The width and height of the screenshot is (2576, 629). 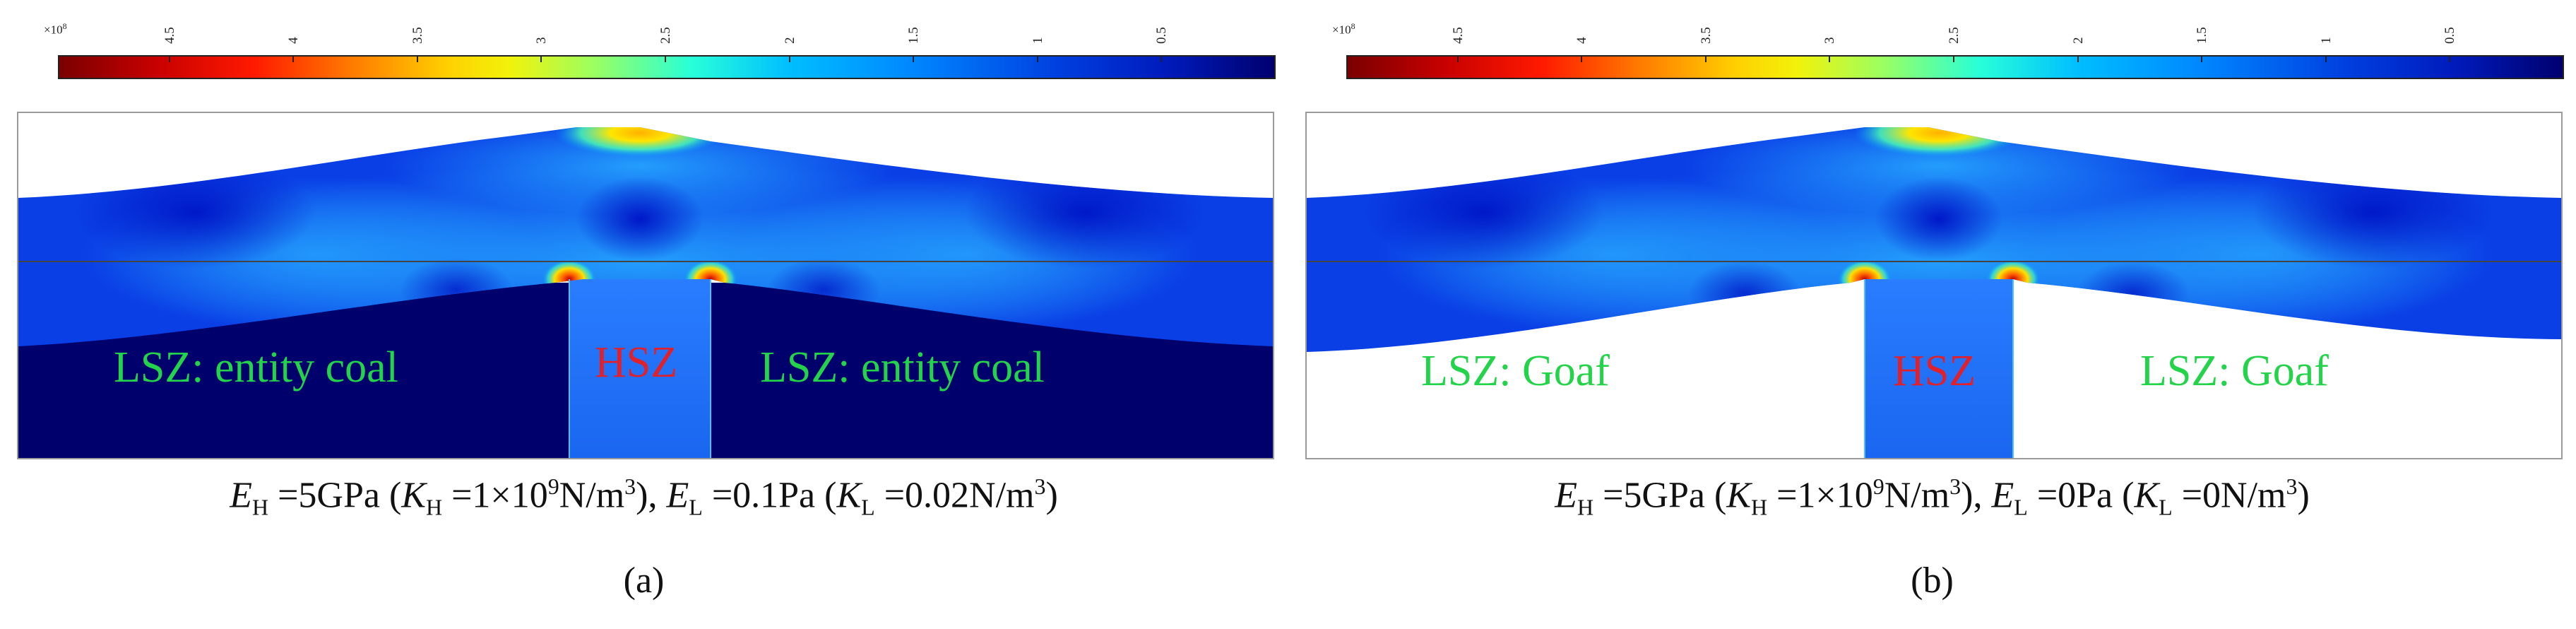 What do you see at coordinates (902, 368) in the screenshot?
I see `right-zone-label: LSZ: entity coal` at bounding box center [902, 368].